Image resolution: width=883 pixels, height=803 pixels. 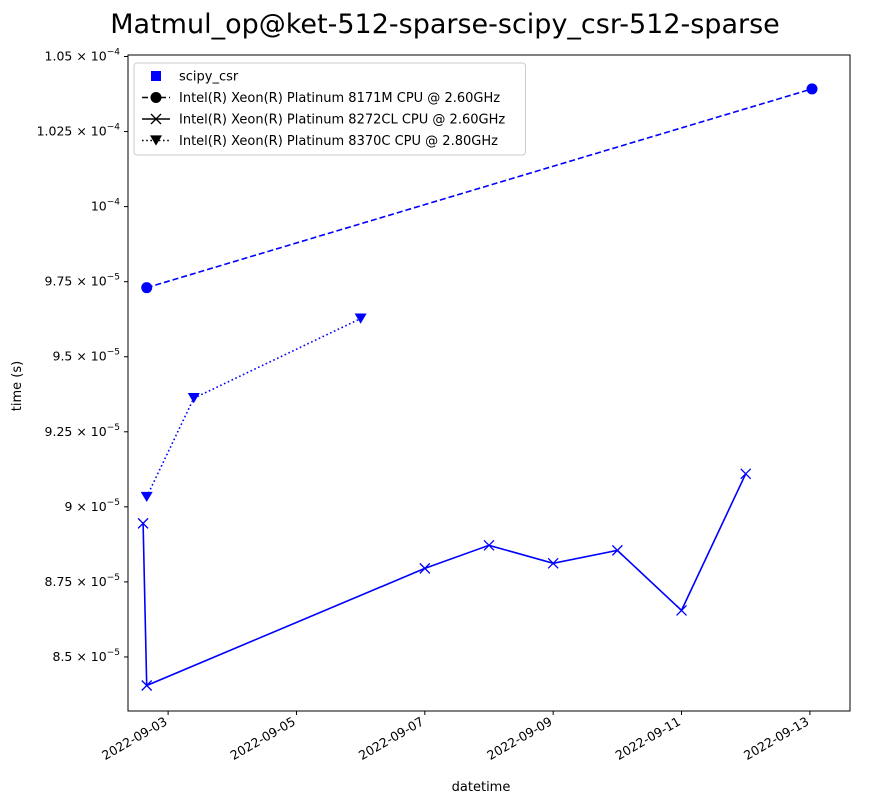 What do you see at coordinates (79, 131) in the screenshot?
I see `y-tick-label: 1.025 × 10−4` at bounding box center [79, 131].